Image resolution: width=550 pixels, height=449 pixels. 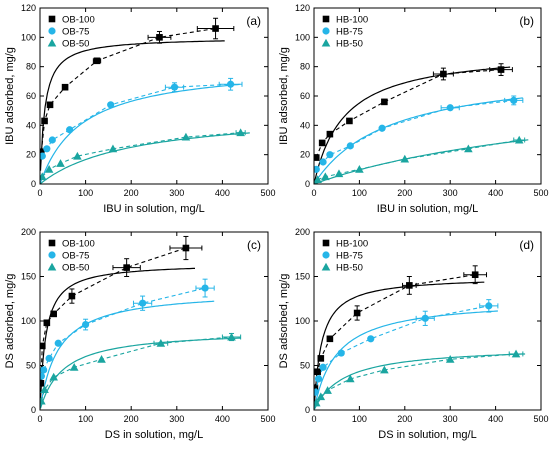 What do you see at coordinates (349, 44) in the screenshot?
I see `legend-label: HB-50` at bounding box center [349, 44].